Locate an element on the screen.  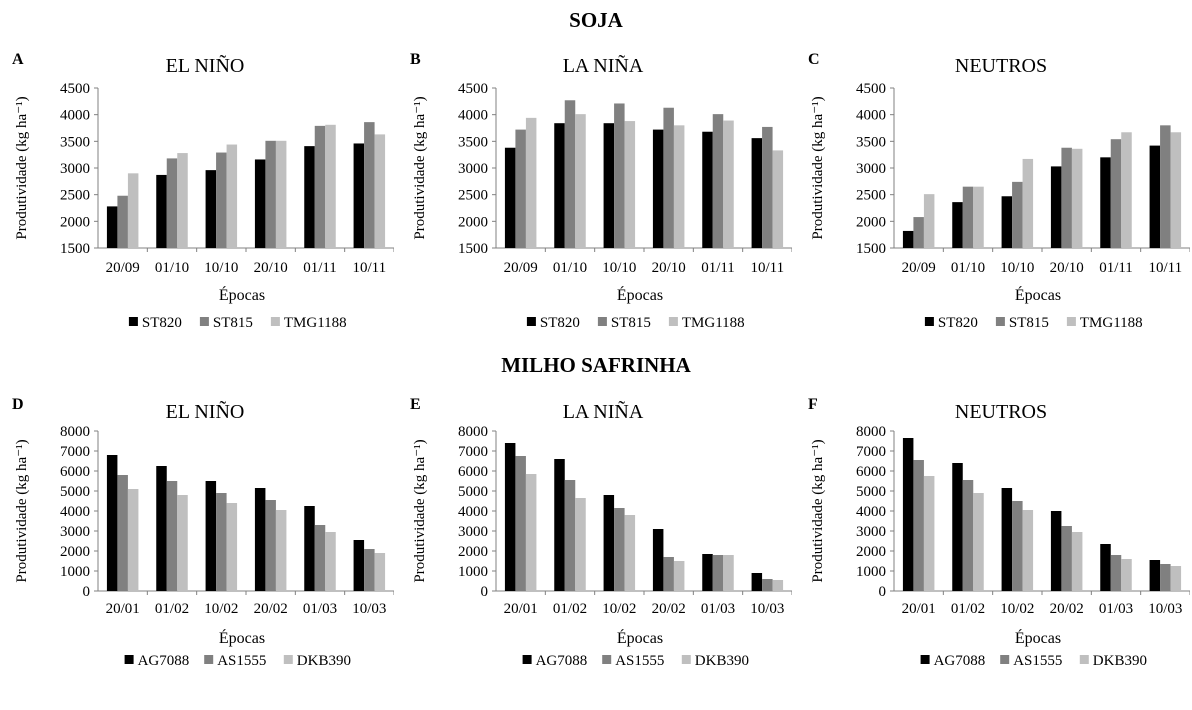
chart-c-y-tick-label: 2500 is located at coordinates (871, 196).